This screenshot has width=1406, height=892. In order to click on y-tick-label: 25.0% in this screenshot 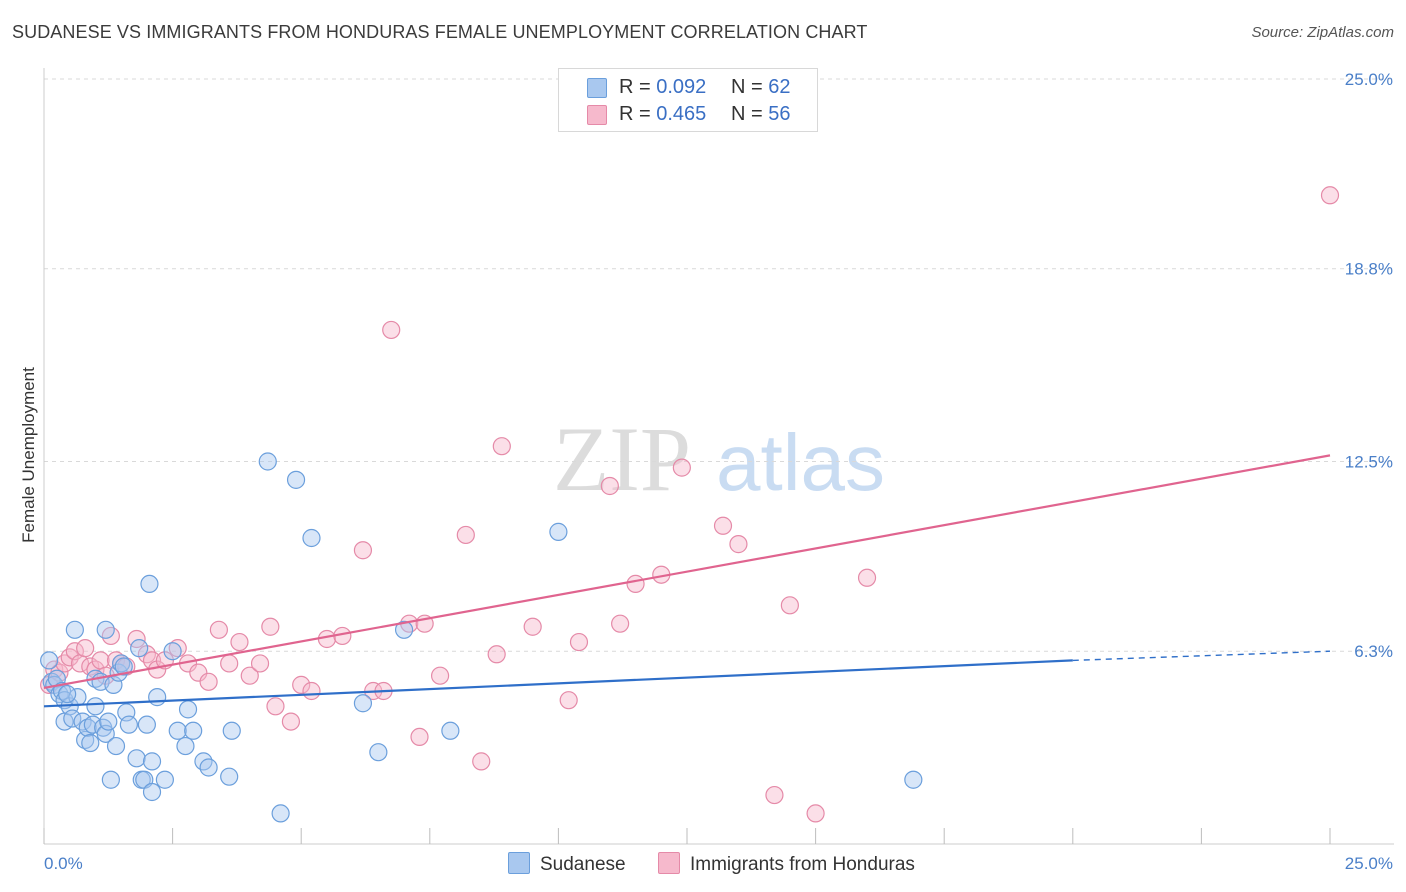, I will do `click(1369, 79)`.